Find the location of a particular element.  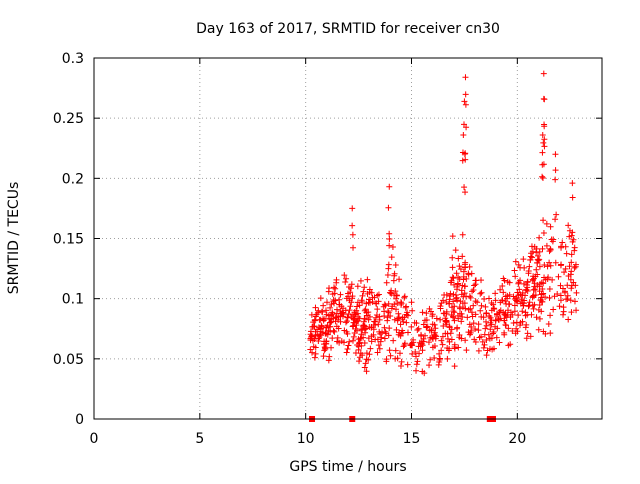

x-tick-label: 5 is located at coordinates (199, 439).